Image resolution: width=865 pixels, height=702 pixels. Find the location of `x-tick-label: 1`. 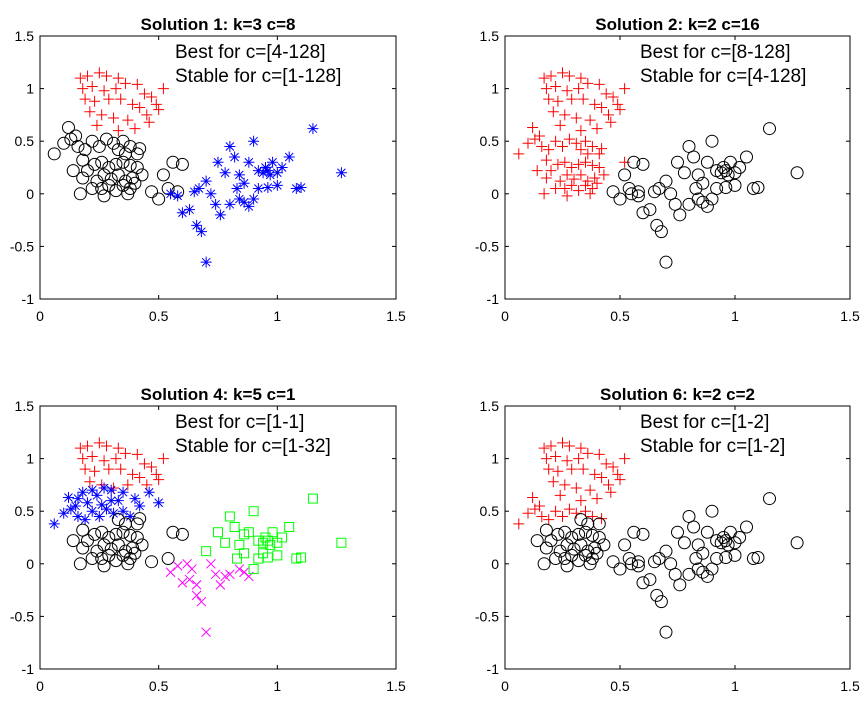

x-tick-label: 1 is located at coordinates (735, 316).